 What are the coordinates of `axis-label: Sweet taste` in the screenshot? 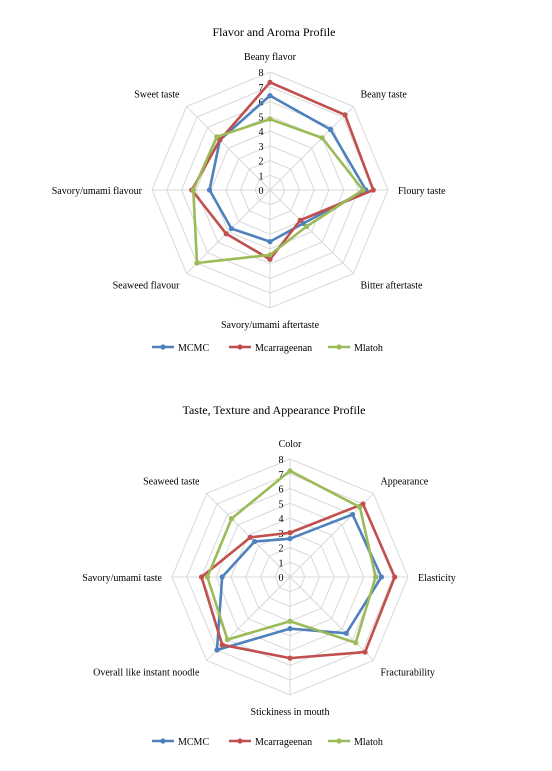 It's located at (157, 94).